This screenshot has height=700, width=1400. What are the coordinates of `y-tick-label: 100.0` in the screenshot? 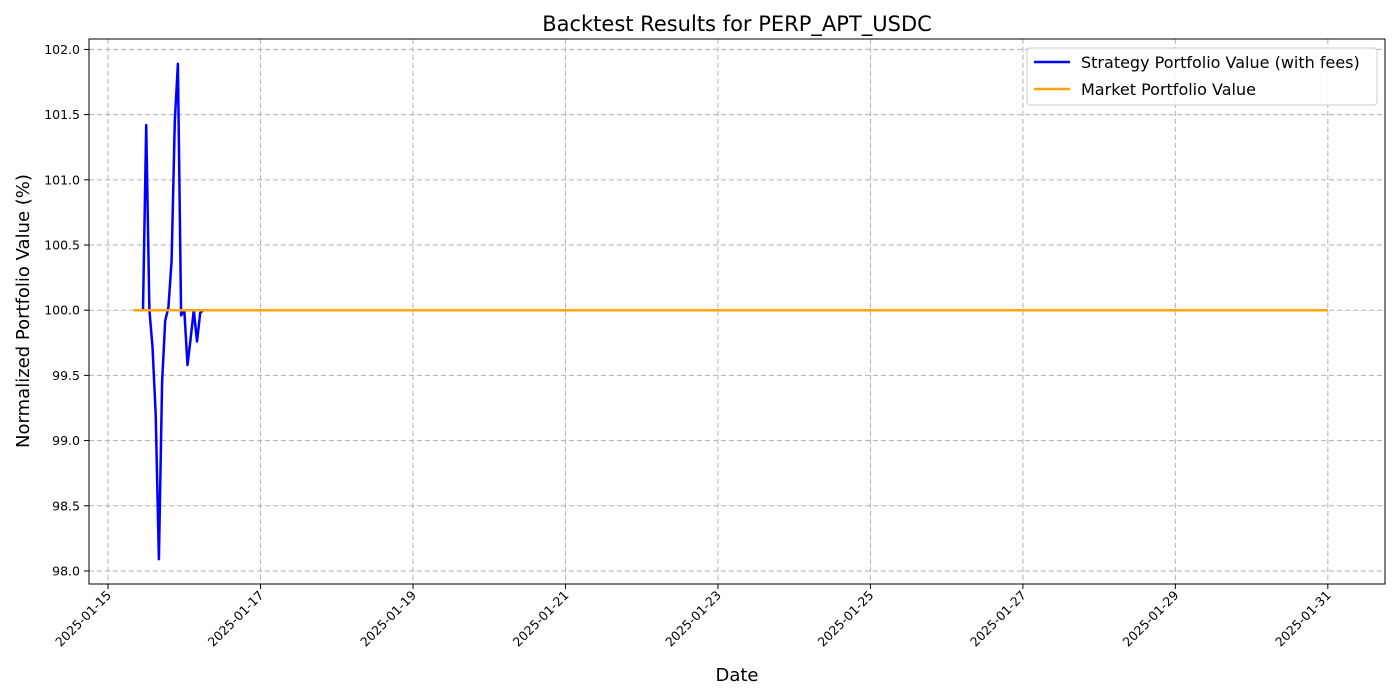 It's located at (62, 310).